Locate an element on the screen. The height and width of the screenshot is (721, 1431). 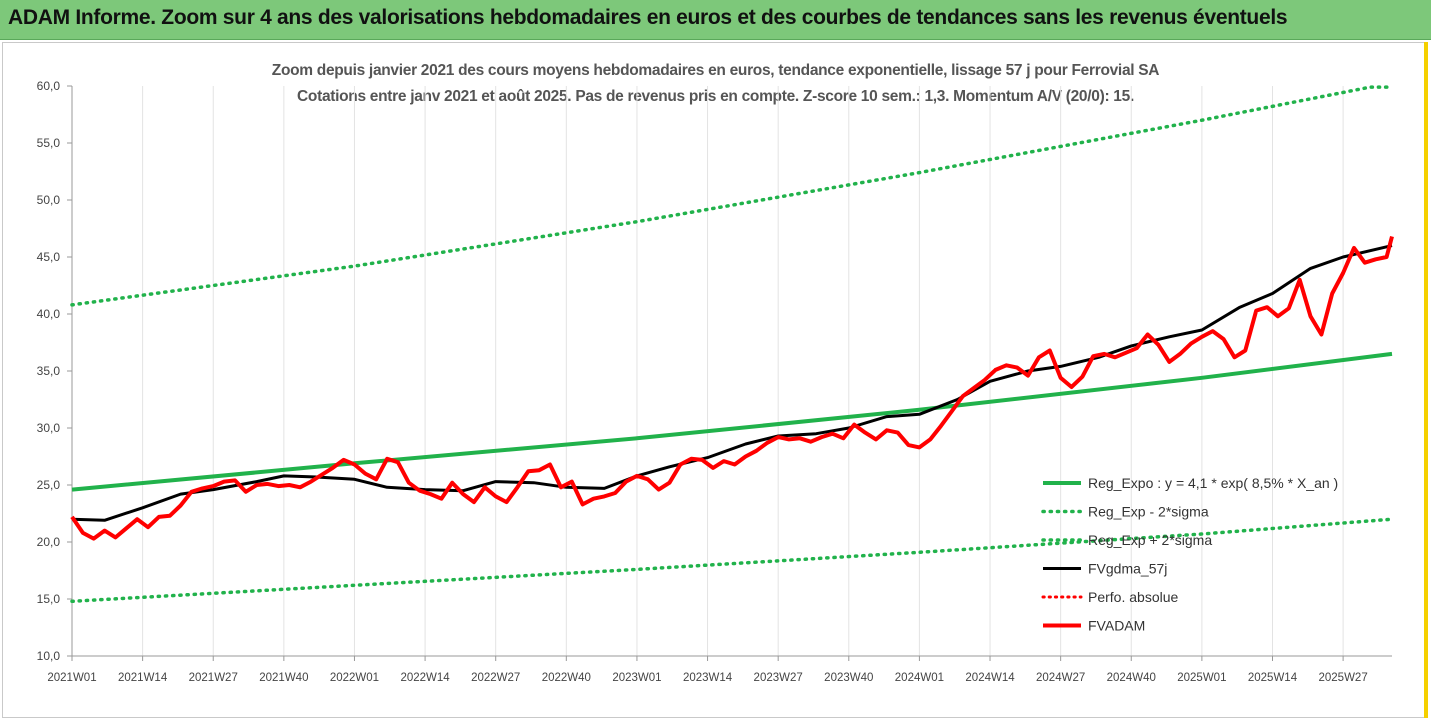
y-tick-label: 50,0 is located at coordinates (49, 200).